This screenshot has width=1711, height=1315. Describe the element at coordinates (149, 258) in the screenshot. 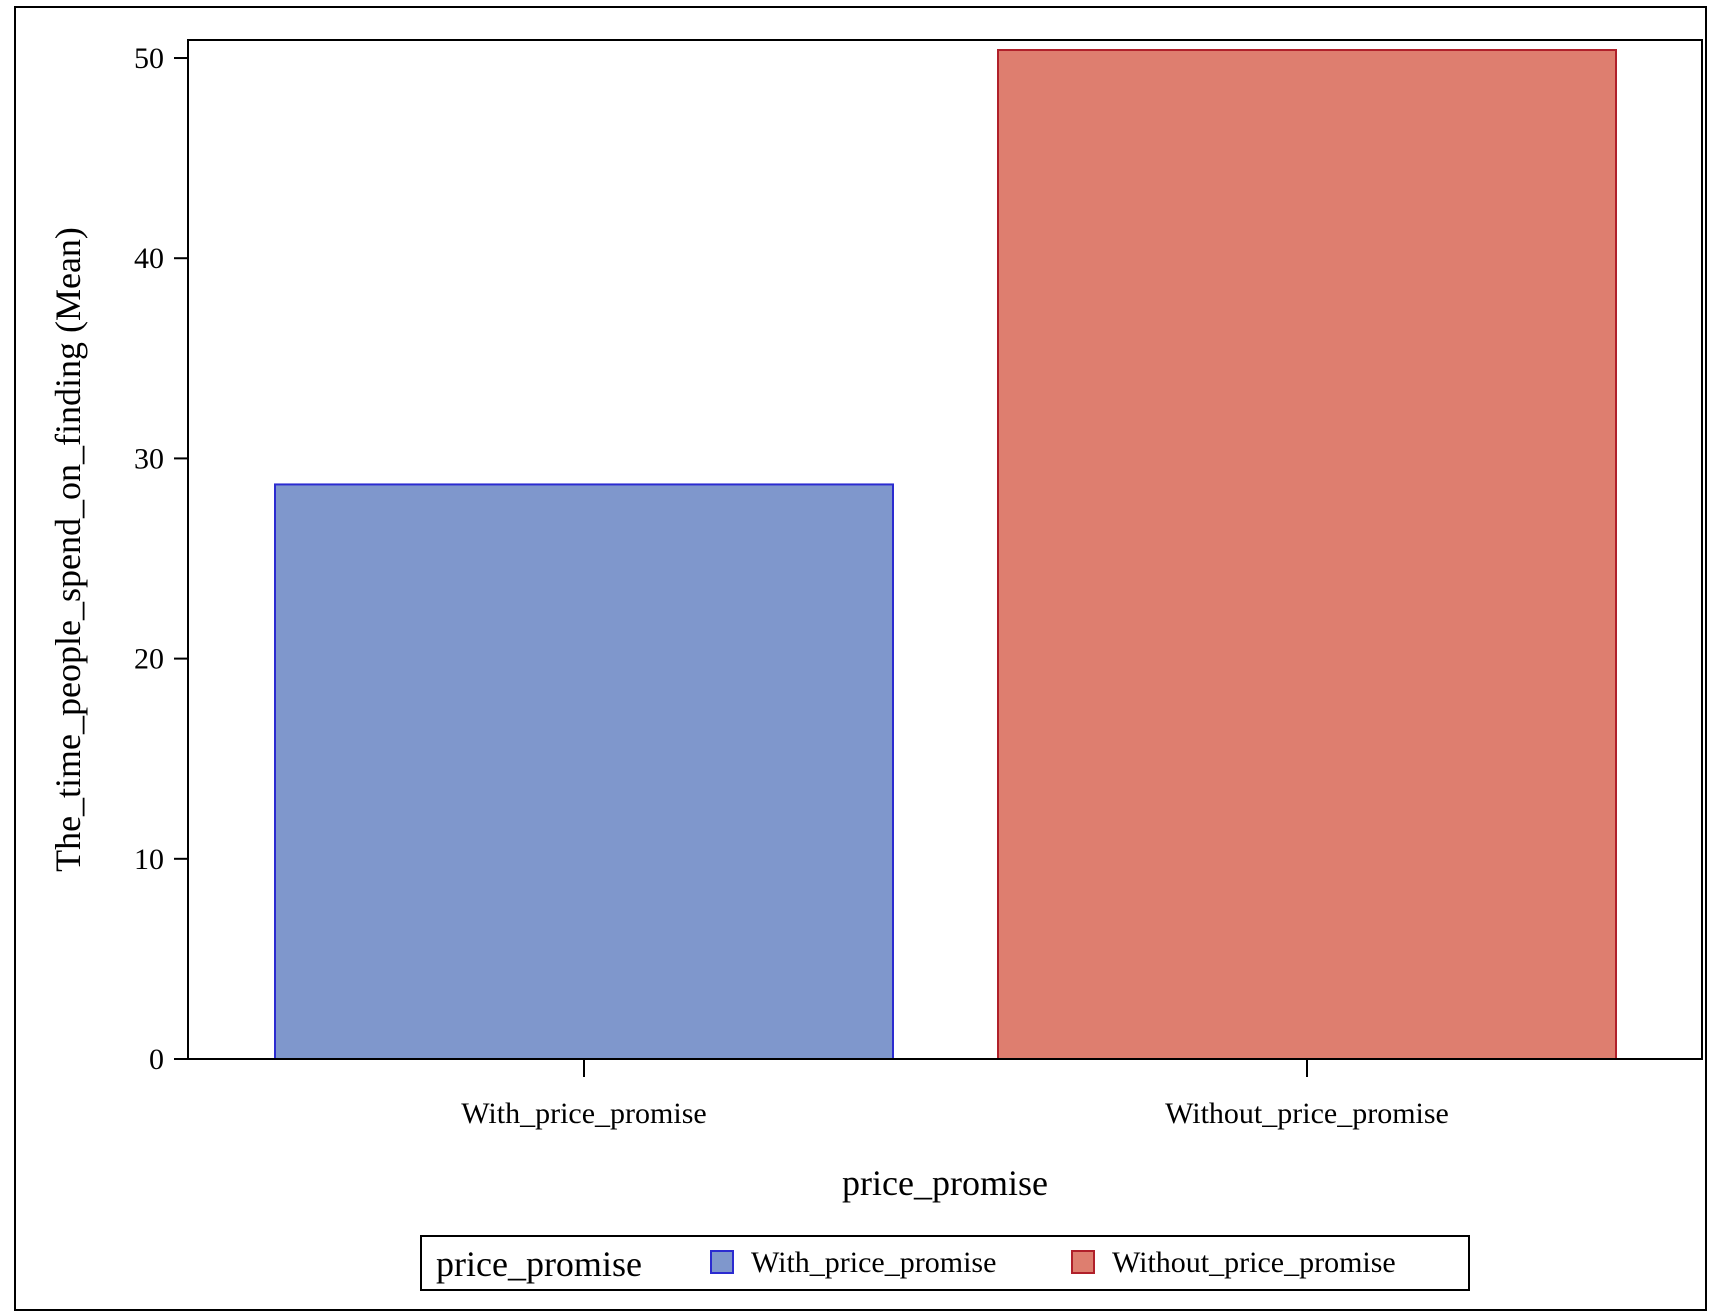

I see `y-tick-label: 40` at that location.